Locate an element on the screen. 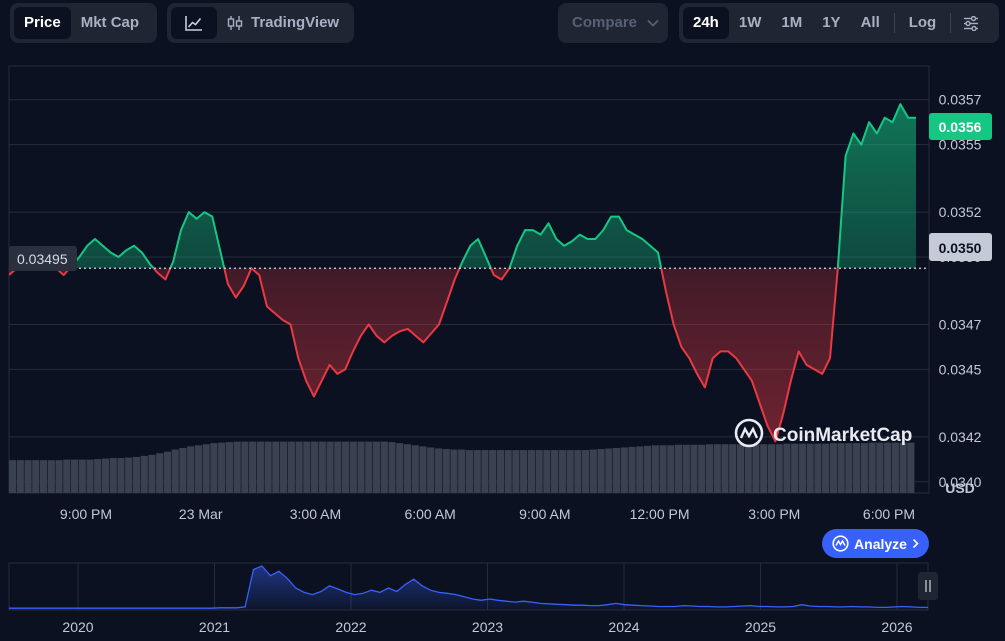  timeline-navigator is located at coordinates (468, 586).